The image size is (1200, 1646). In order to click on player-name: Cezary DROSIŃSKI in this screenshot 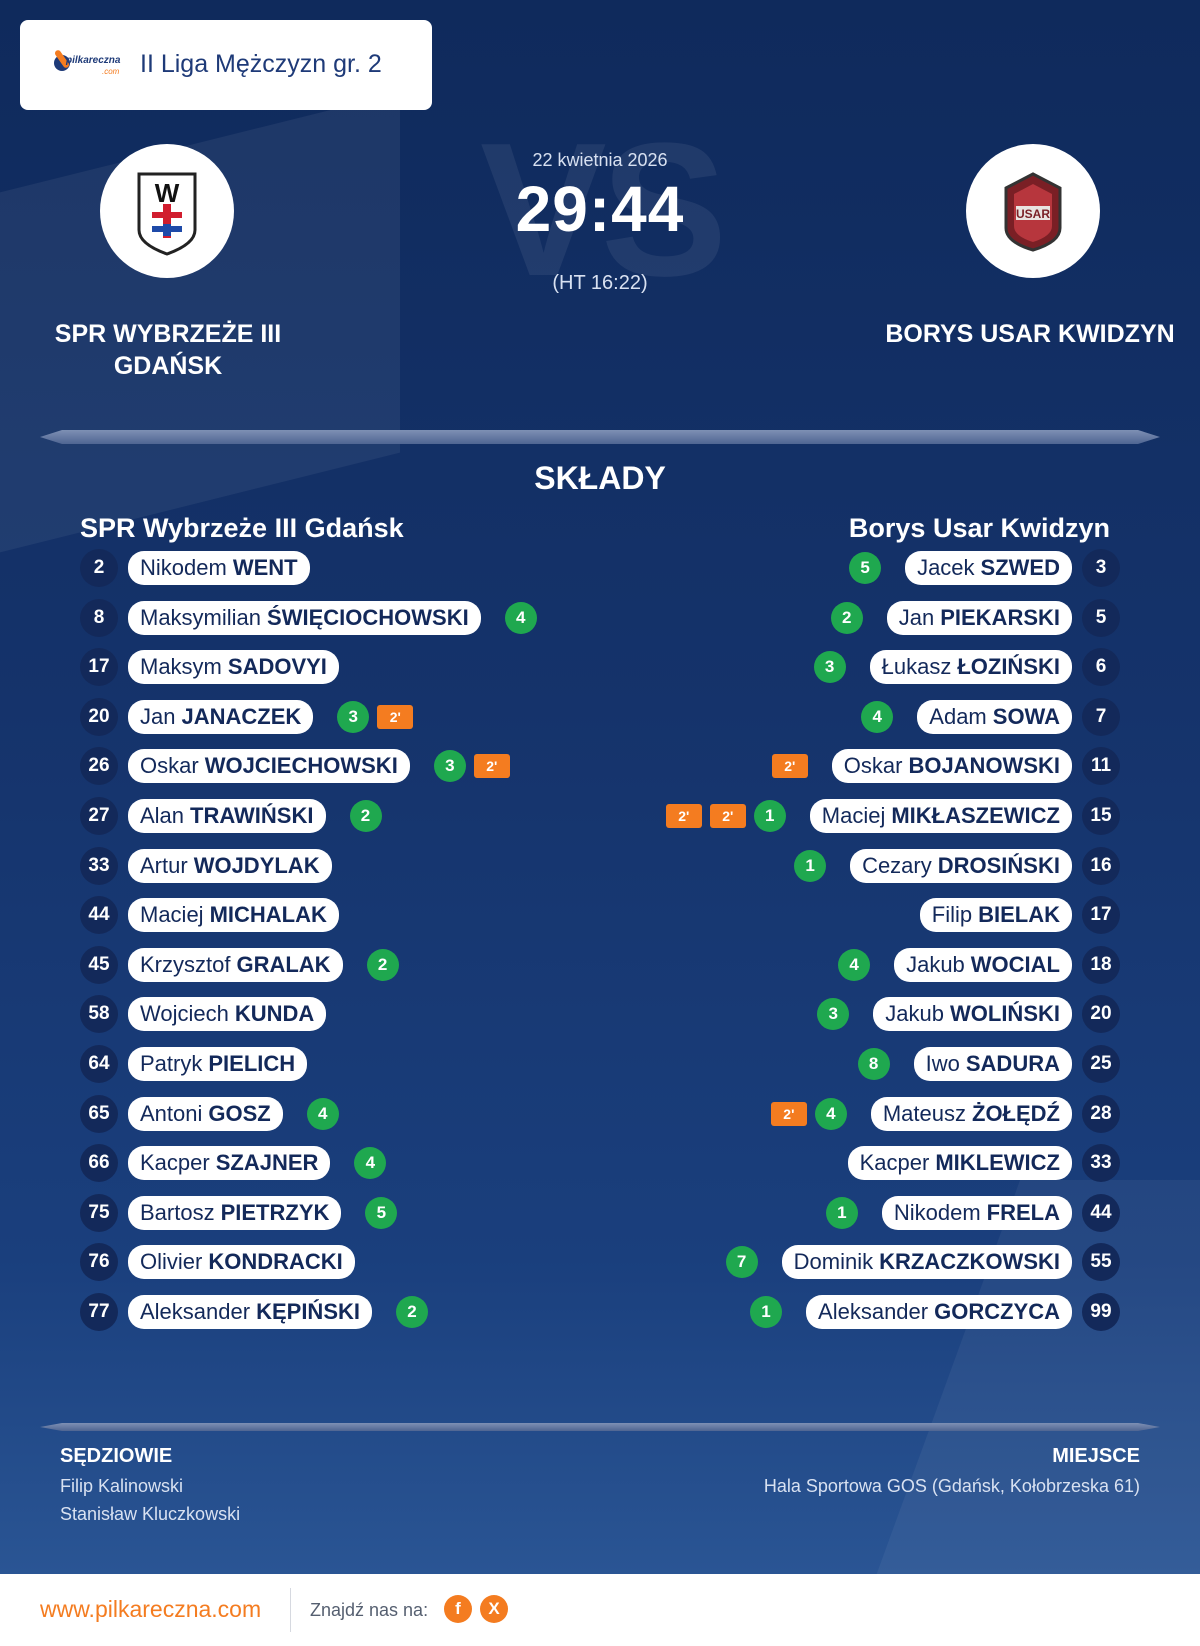, I will do `click(961, 865)`.